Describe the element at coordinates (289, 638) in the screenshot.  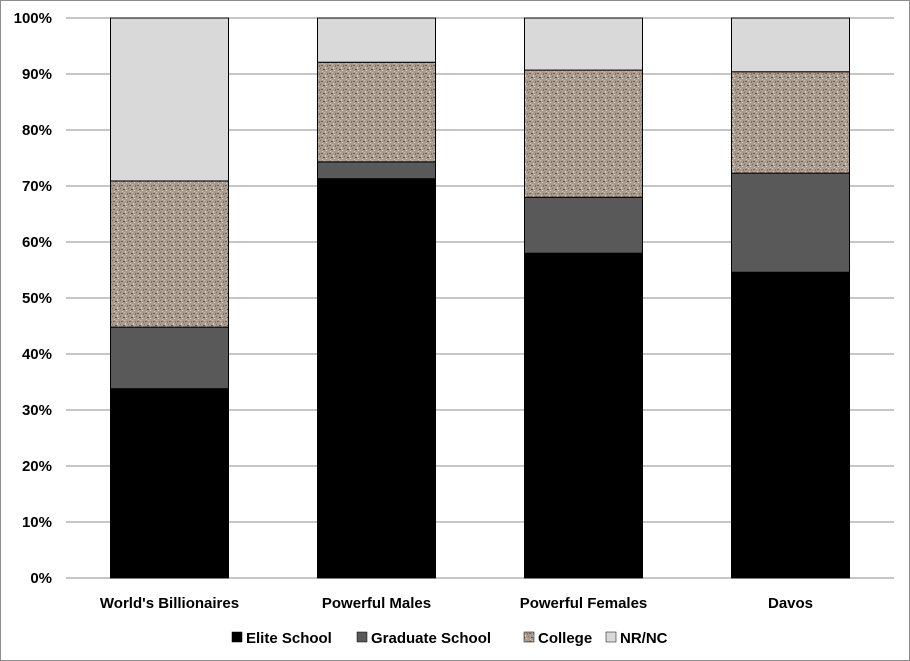
I see `legend-label: Elite School` at that location.